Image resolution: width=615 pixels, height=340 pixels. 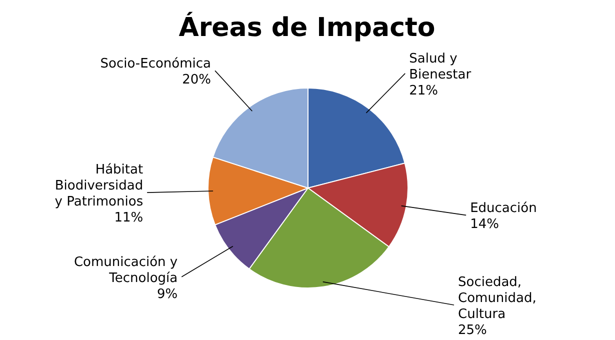 What do you see at coordinates (307, 27) in the screenshot?
I see `chart-title: Áreas de Impacto` at bounding box center [307, 27].